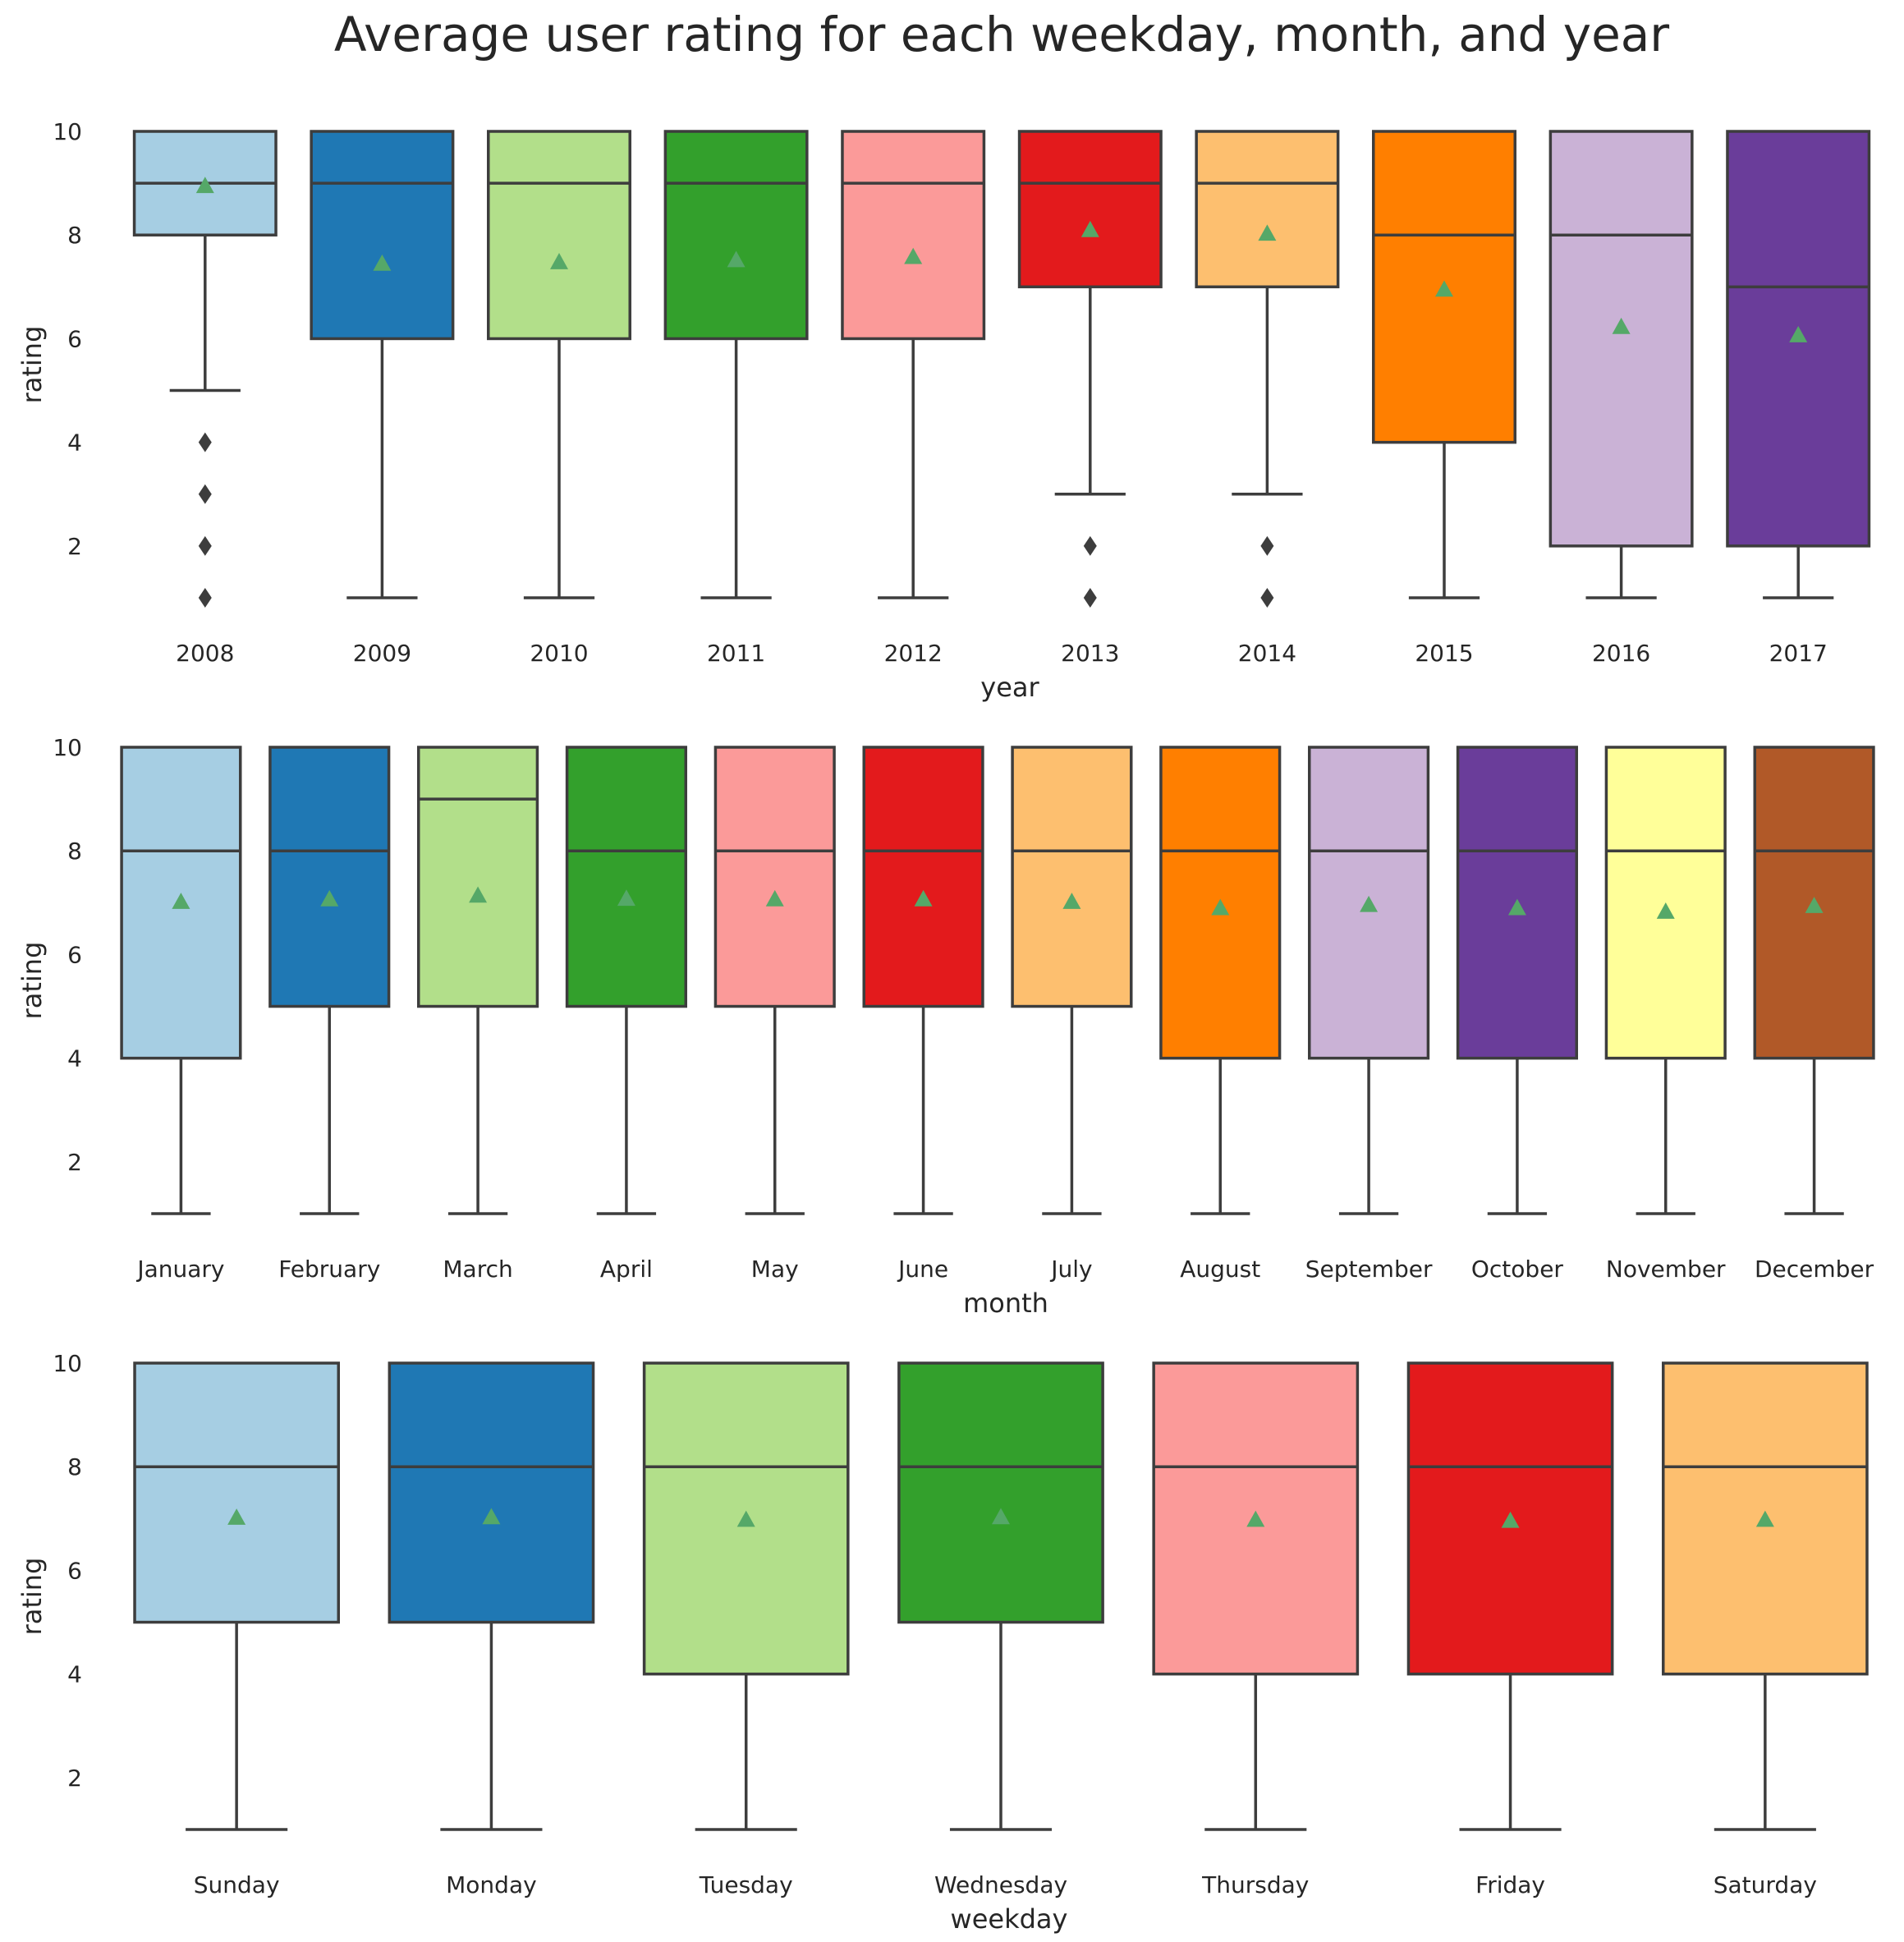  What do you see at coordinates (205, 653) in the screenshot?
I see `x-tick-label: 2008` at bounding box center [205, 653].